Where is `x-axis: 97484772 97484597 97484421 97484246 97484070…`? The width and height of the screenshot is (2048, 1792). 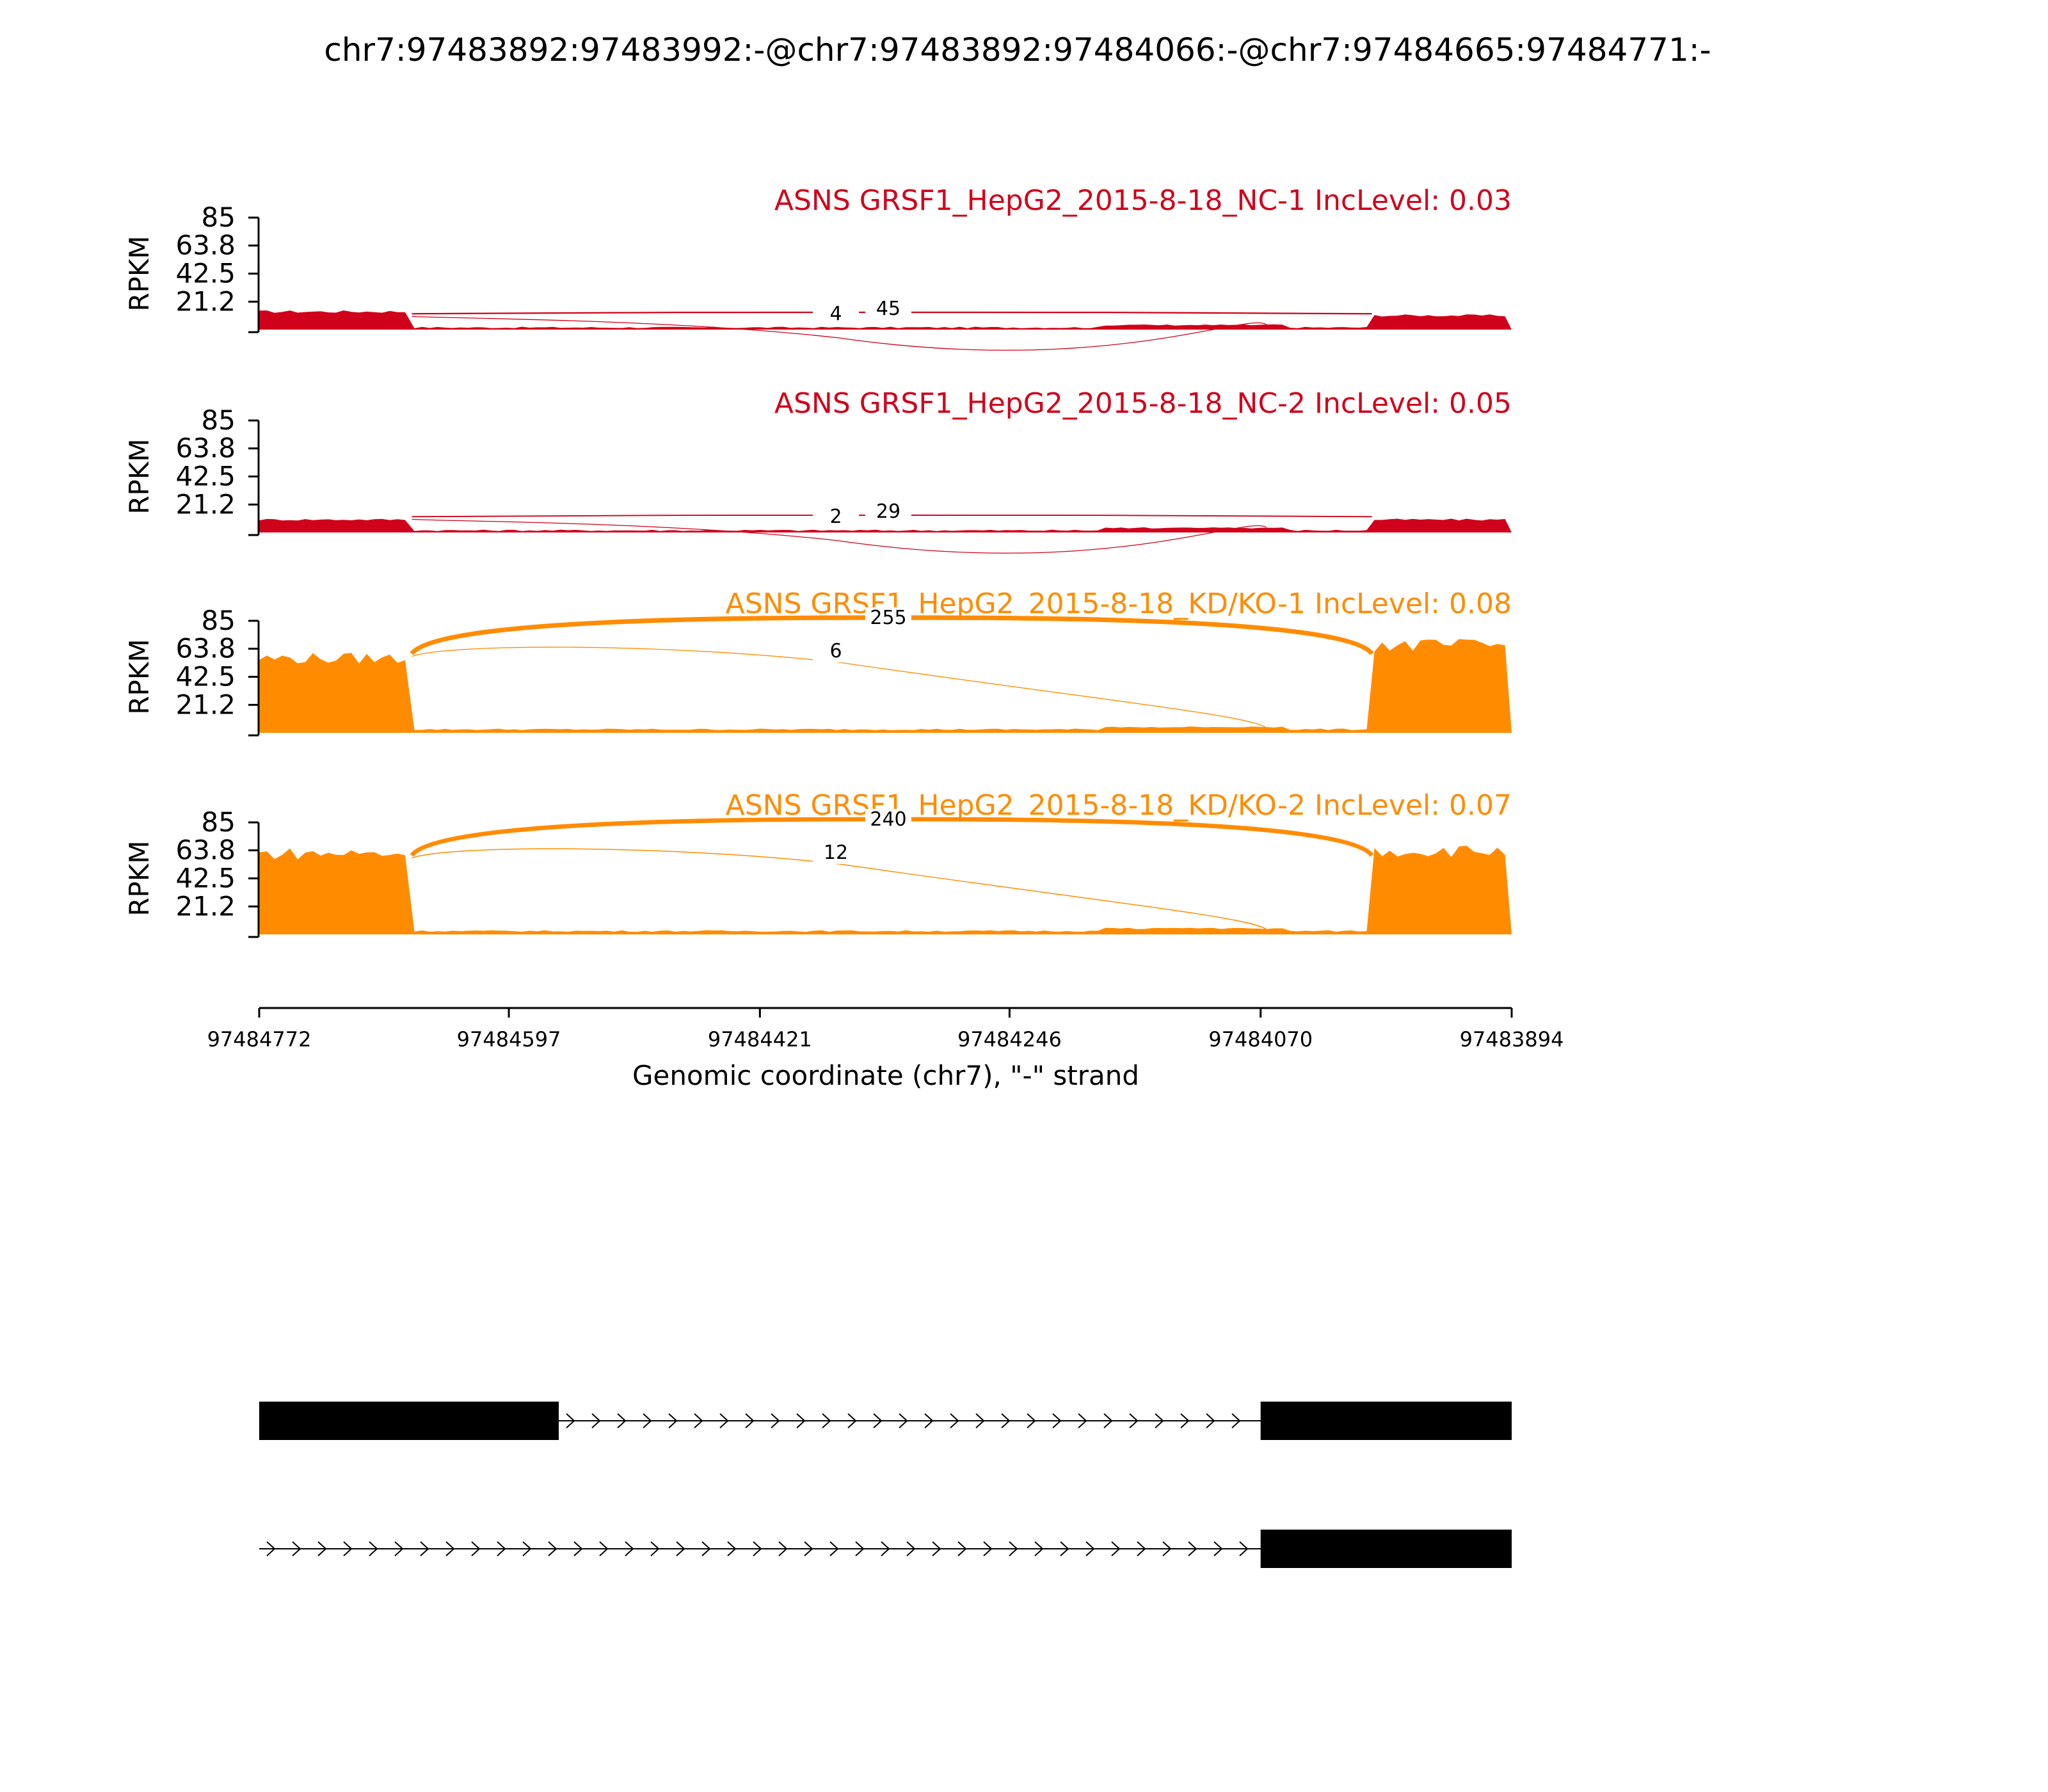 x-axis: 97484772 97484597 97484421 97484246 97484070… is located at coordinates (885, 1029).